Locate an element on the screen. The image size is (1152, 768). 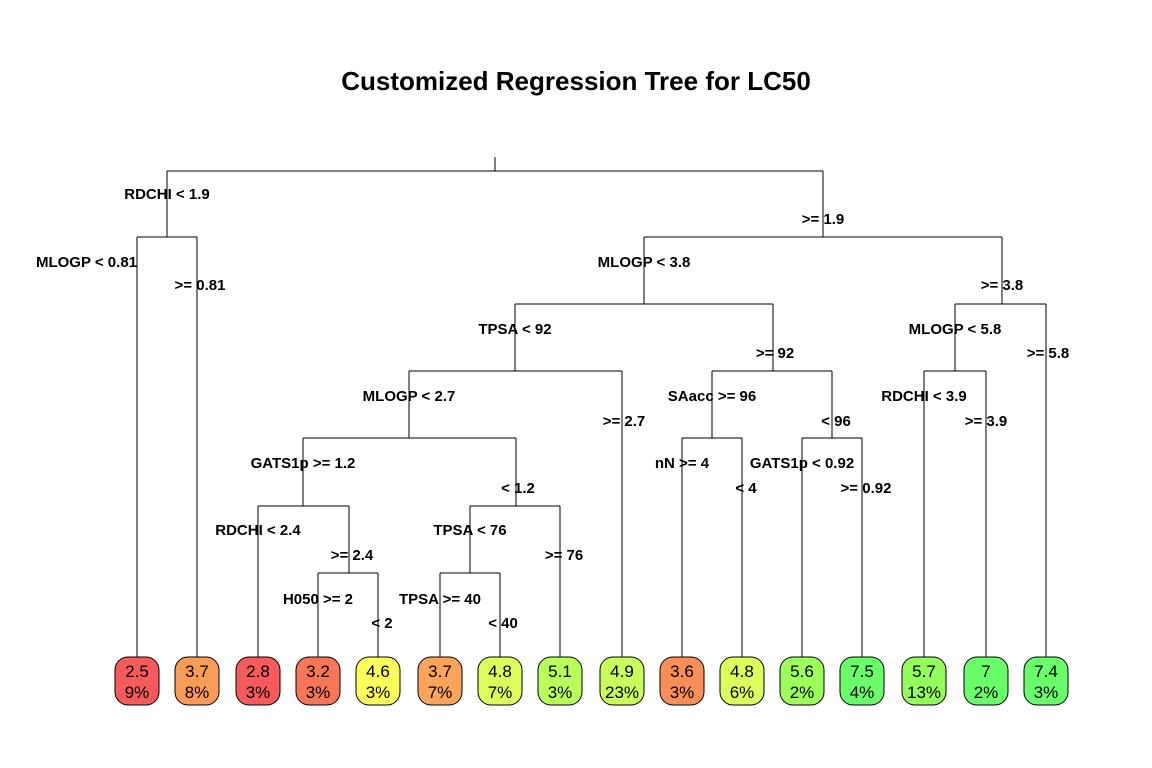
leaf-node: 3.77% is located at coordinates (440, 681).